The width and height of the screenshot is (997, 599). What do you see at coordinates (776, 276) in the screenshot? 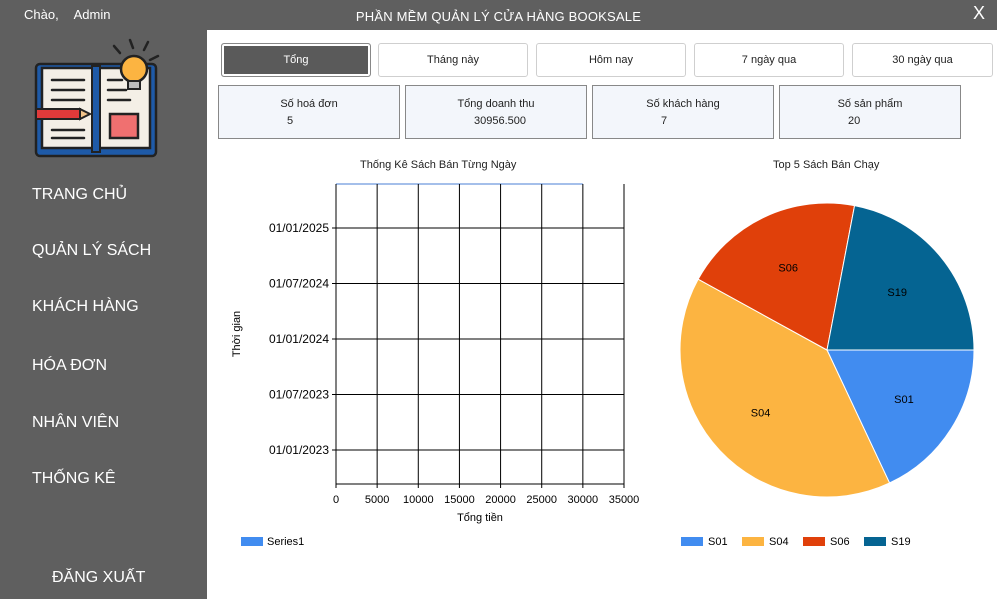
I see `pie-slice-s06` at bounding box center [776, 276].